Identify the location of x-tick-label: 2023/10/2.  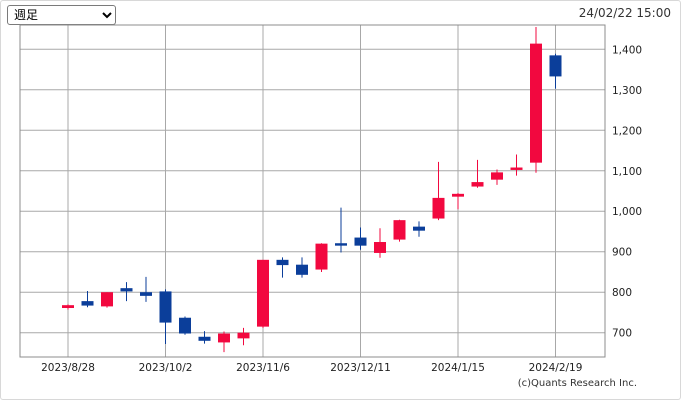
(166, 368).